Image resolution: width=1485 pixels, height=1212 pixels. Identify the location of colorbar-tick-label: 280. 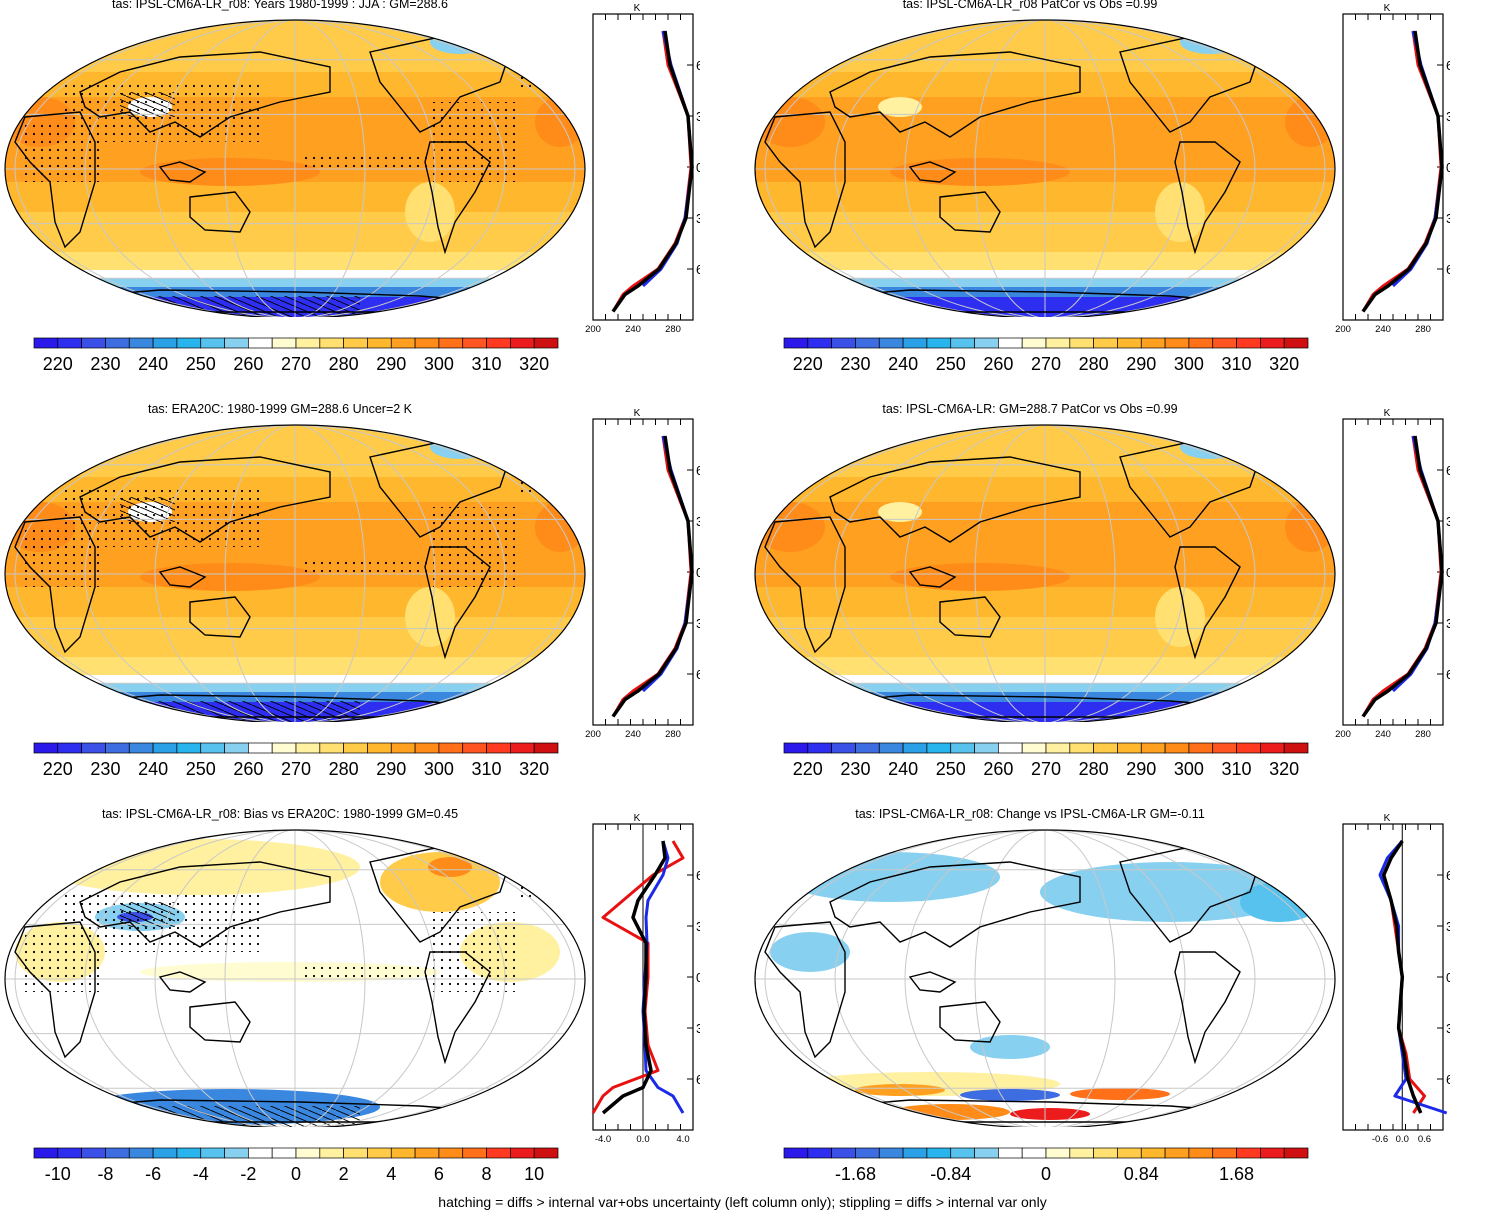
(344, 769).